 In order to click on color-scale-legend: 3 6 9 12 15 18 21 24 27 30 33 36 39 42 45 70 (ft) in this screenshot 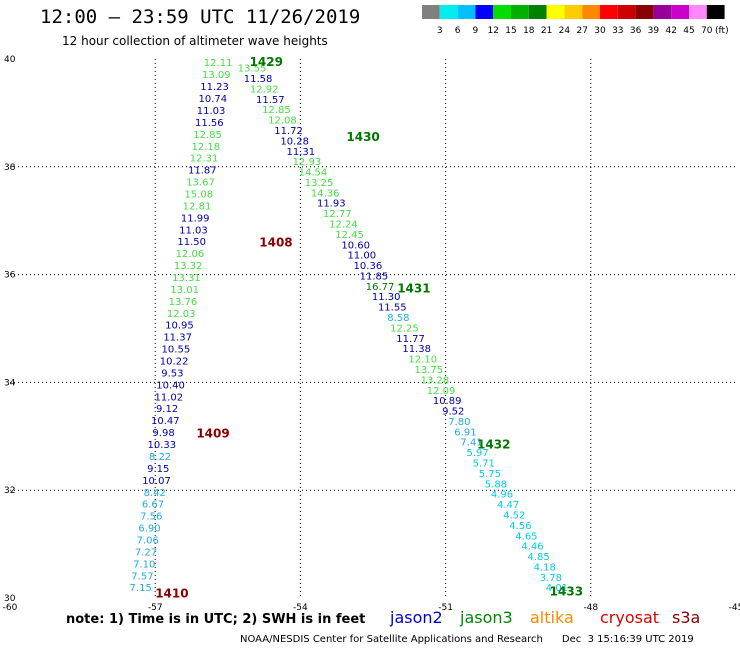, I will do `click(575, 20)`.